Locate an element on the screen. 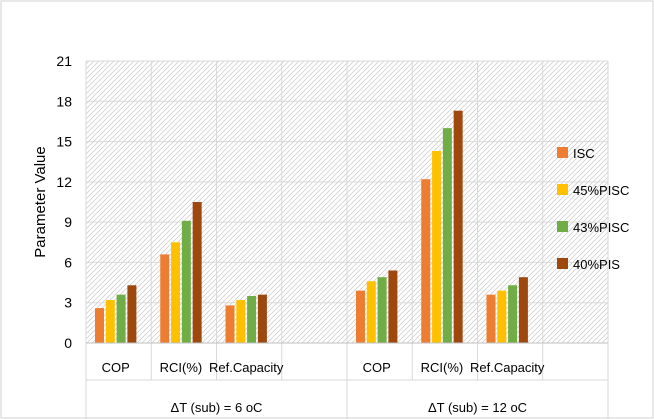 This screenshot has width=654, height=419. group-label: ΔT (sub) = 6 oC is located at coordinates (217, 407).